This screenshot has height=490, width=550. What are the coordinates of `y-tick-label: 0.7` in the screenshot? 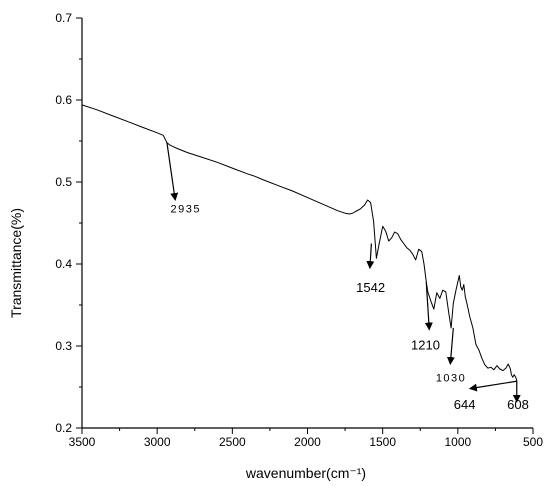 It's located at (63, 18).